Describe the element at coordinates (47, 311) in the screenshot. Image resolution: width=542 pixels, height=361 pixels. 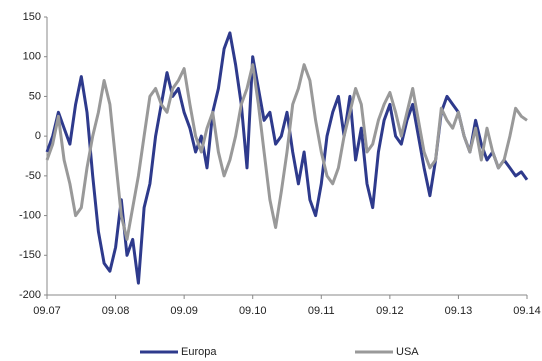
I see `x-tick-label: 09.07` at that location.